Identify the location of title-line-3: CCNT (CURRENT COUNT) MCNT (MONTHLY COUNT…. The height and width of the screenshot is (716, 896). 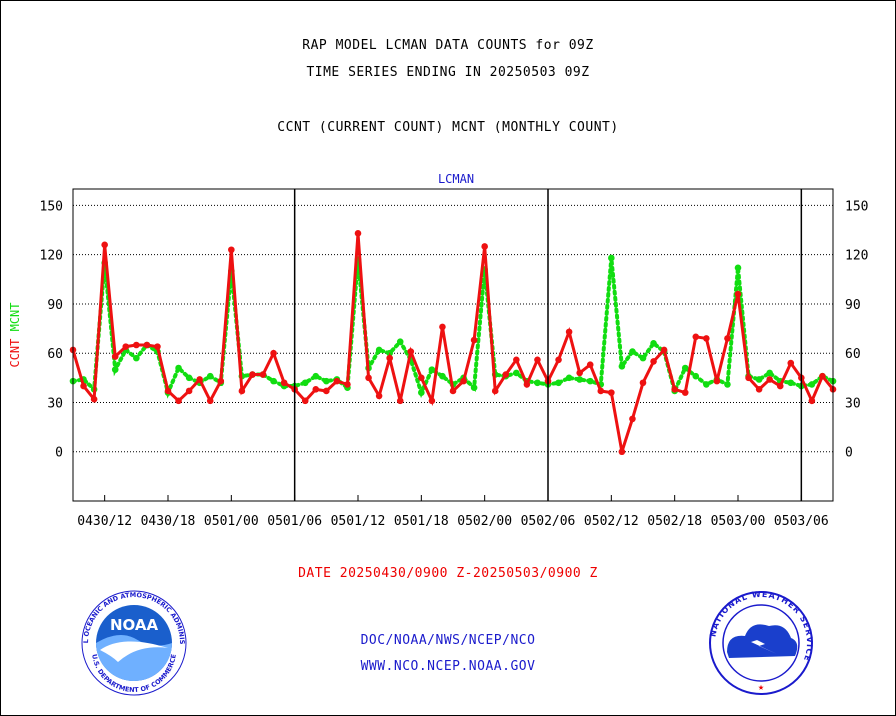
(448, 127).